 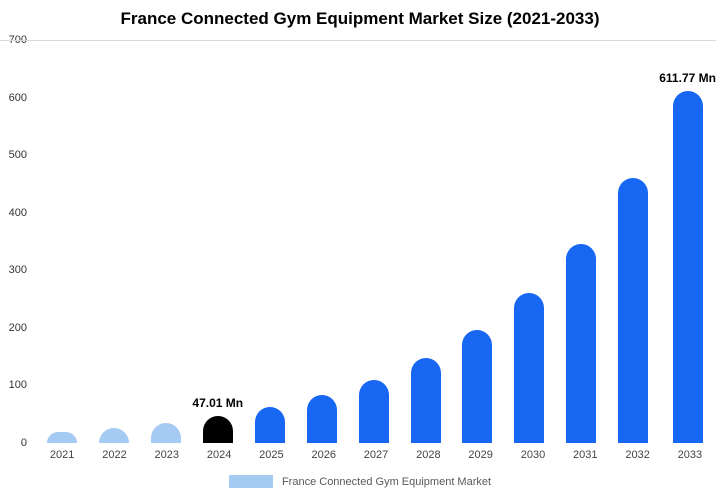 What do you see at coordinates (17, 270) in the screenshot?
I see `y-tick-label: 300` at bounding box center [17, 270].